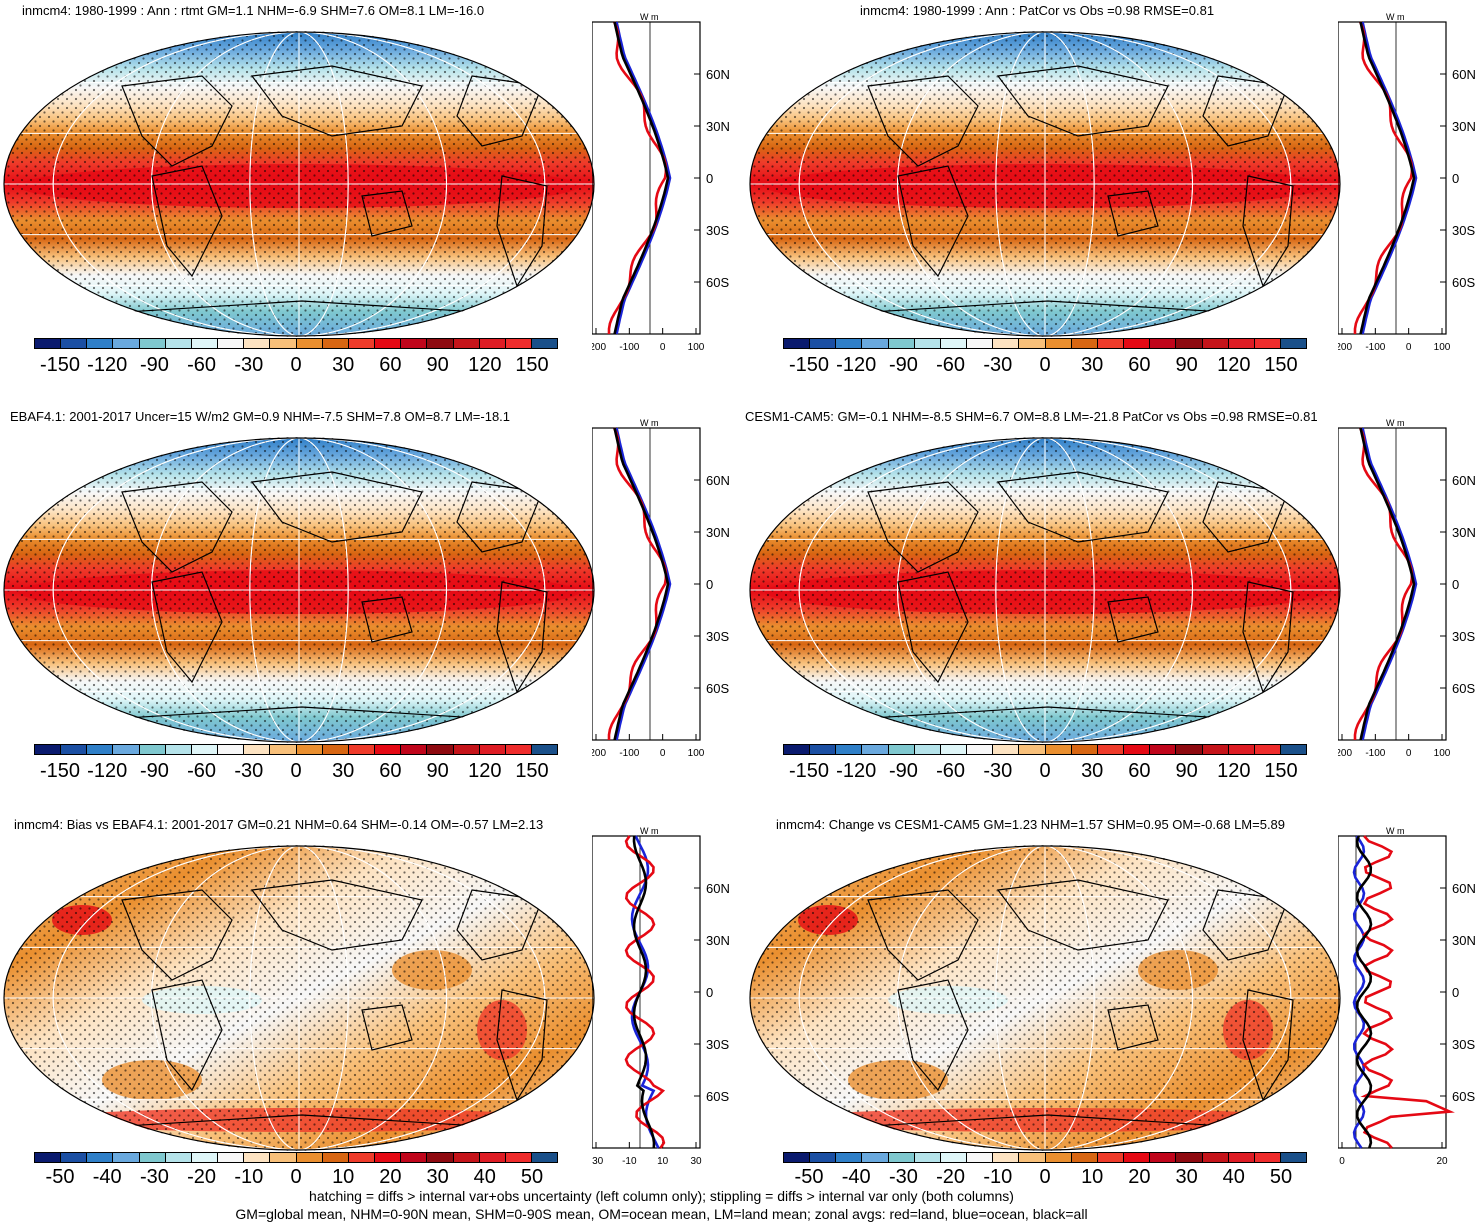 The width and height of the screenshot is (1483, 1222). Describe the element at coordinates (1186, 771) in the screenshot. I see `colorbar-tick-label: 90` at that location.